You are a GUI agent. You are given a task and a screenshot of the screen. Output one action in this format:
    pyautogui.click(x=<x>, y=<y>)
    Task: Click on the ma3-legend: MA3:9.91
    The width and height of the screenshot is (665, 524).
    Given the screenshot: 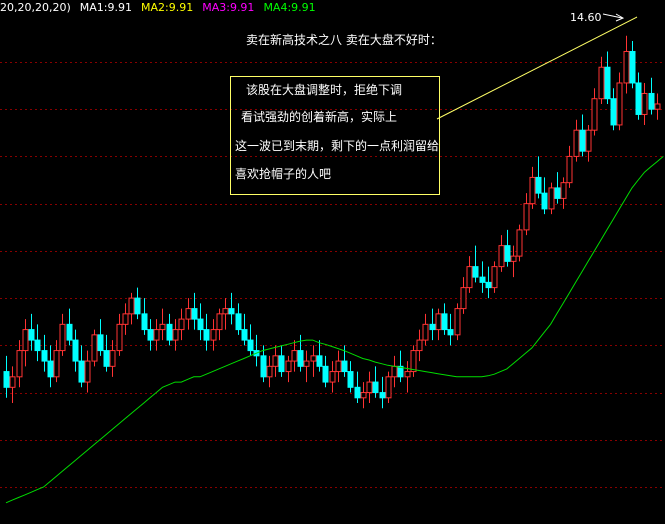 What is the action you would take?
    pyautogui.click(x=228, y=7)
    